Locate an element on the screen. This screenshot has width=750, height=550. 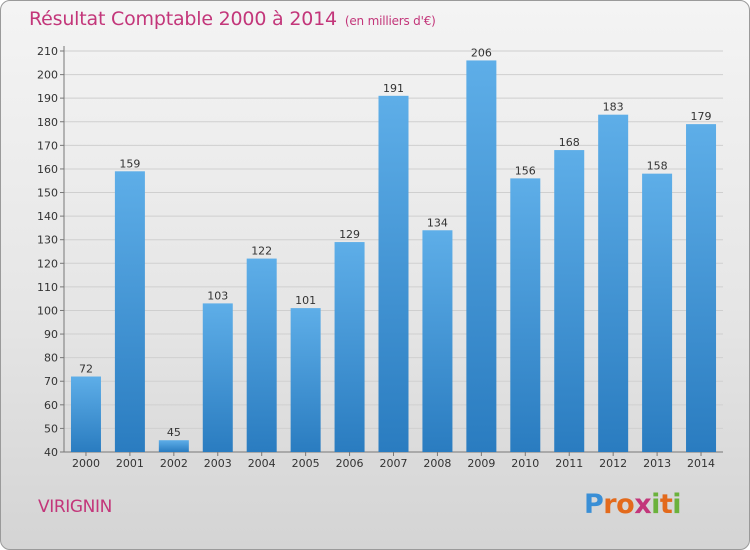
bar-value-label: 129 is located at coordinates (349, 234).